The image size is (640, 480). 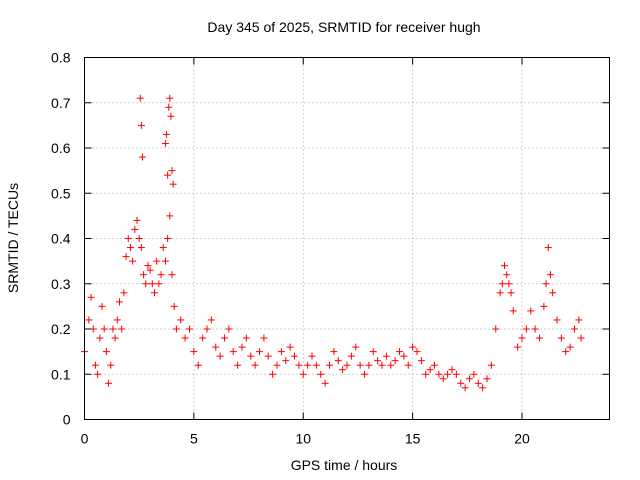 I want to click on x-tick-label: 15, so click(x=413, y=439).